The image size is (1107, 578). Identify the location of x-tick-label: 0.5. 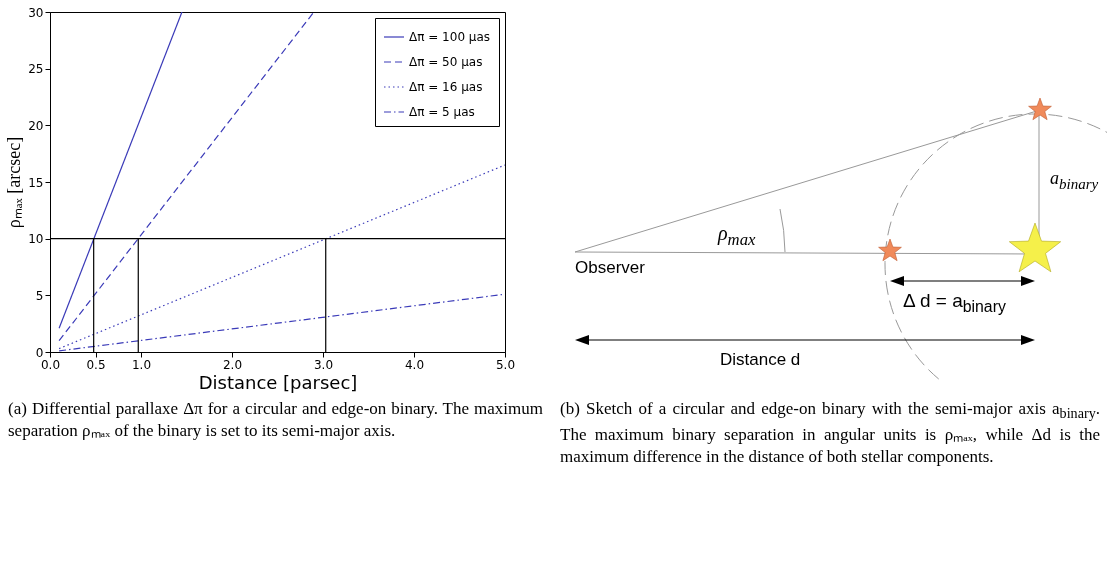
(96, 364).